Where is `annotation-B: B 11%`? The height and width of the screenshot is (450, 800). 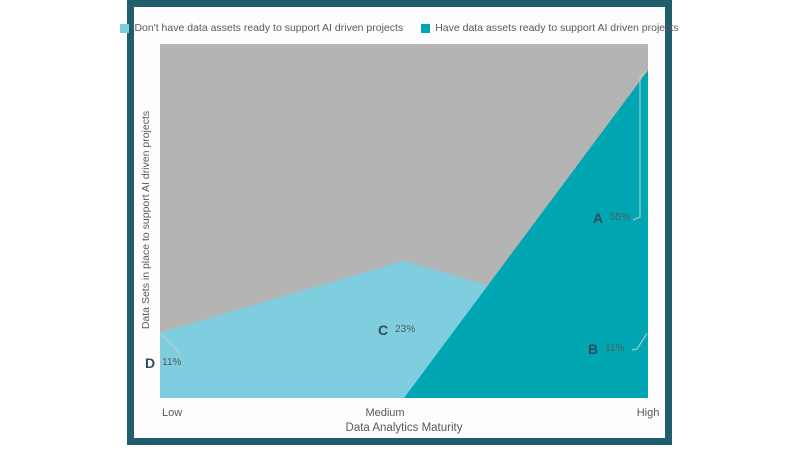
annotation-B: B 11% is located at coordinates (606, 349).